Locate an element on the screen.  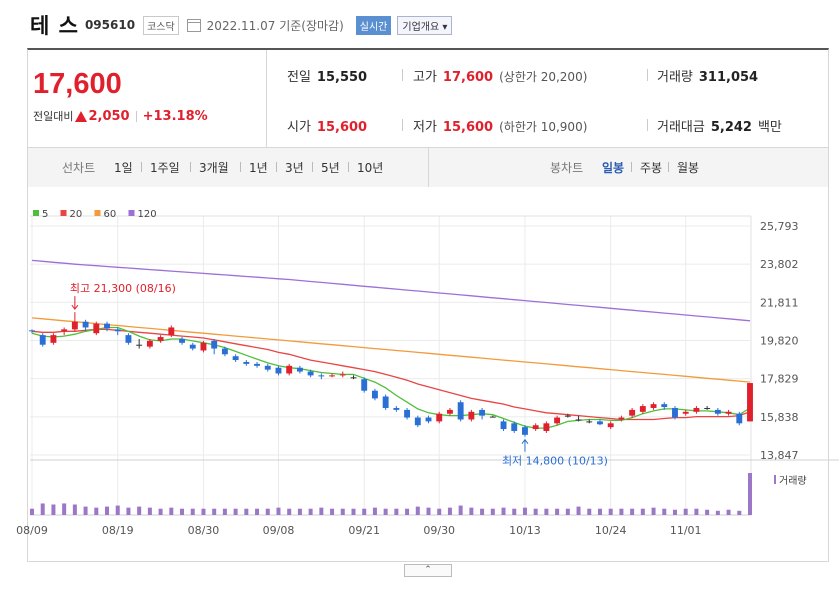
y-tick-label: 19,820 is located at coordinates (779, 341).